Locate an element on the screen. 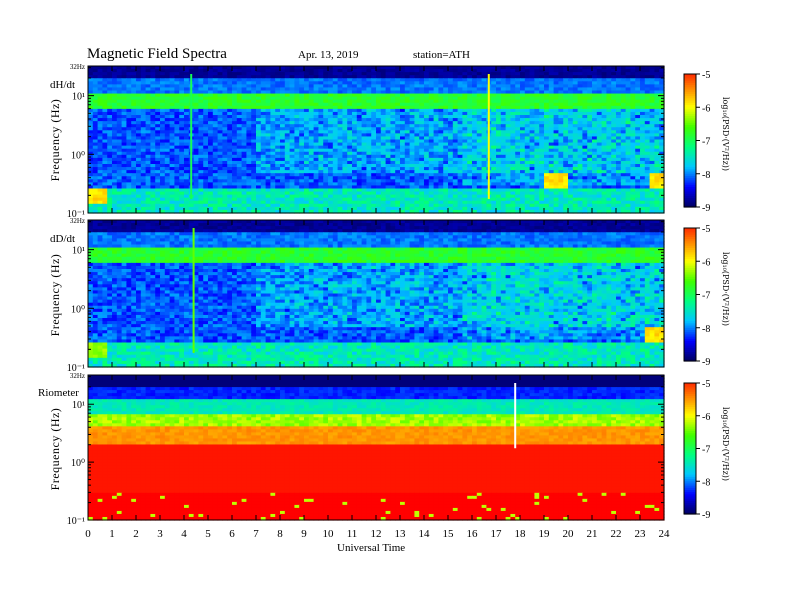  figure-date: Apr. 13, 2019 is located at coordinates (328, 55).